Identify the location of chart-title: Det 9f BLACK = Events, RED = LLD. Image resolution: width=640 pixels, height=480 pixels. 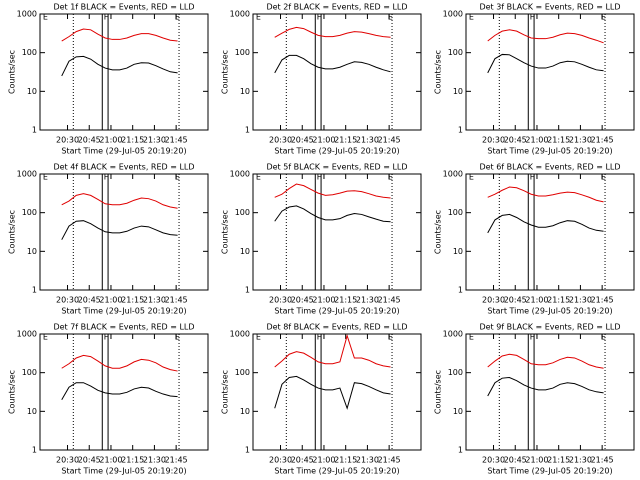
(549, 327).